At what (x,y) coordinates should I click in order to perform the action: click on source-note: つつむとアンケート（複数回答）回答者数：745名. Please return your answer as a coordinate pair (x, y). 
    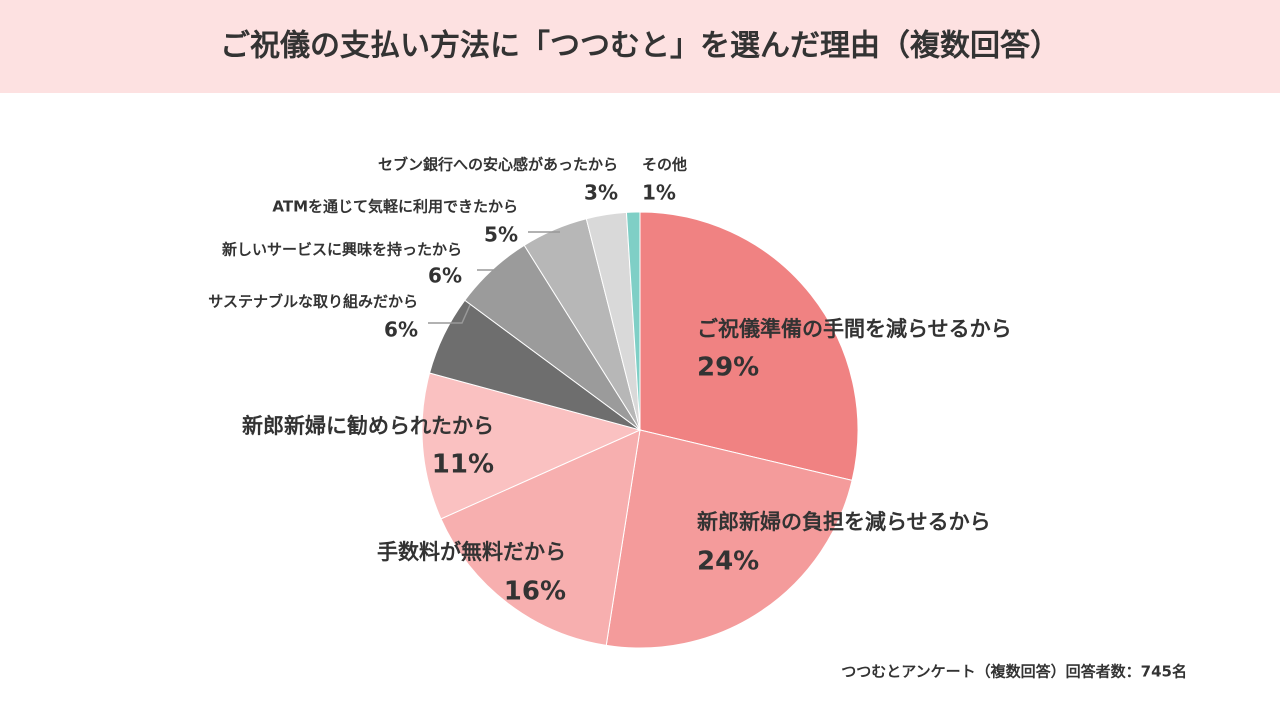
    Looking at the image, I should click on (1014, 672).